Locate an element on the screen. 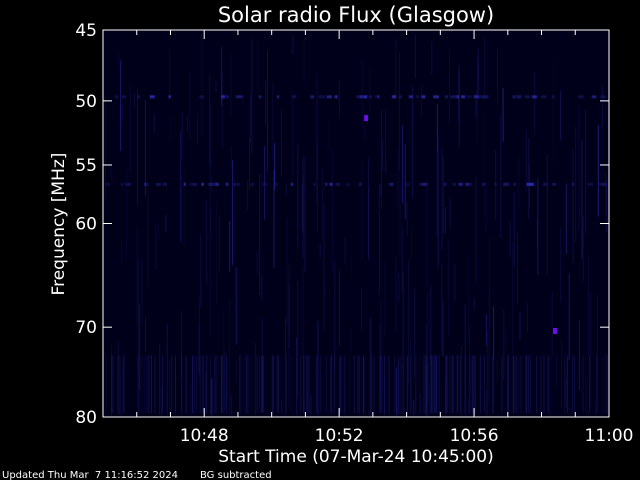 The width and height of the screenshot is (640, 480). signal-highlights is located at coordinates (460, 224).